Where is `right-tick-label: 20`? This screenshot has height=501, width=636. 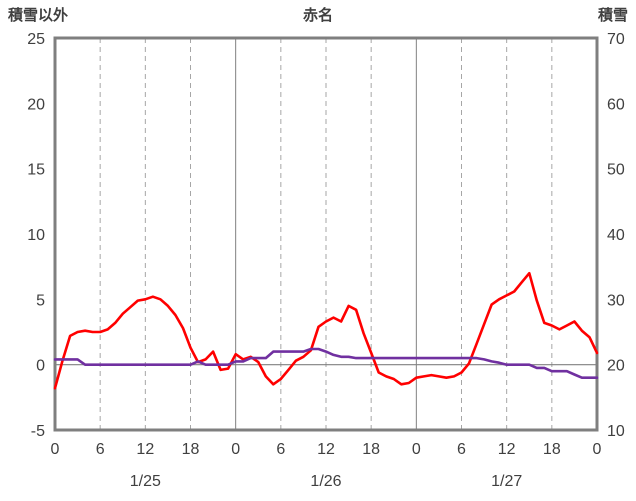 right-tick-label: 20 is located at coordinates (616, 366).